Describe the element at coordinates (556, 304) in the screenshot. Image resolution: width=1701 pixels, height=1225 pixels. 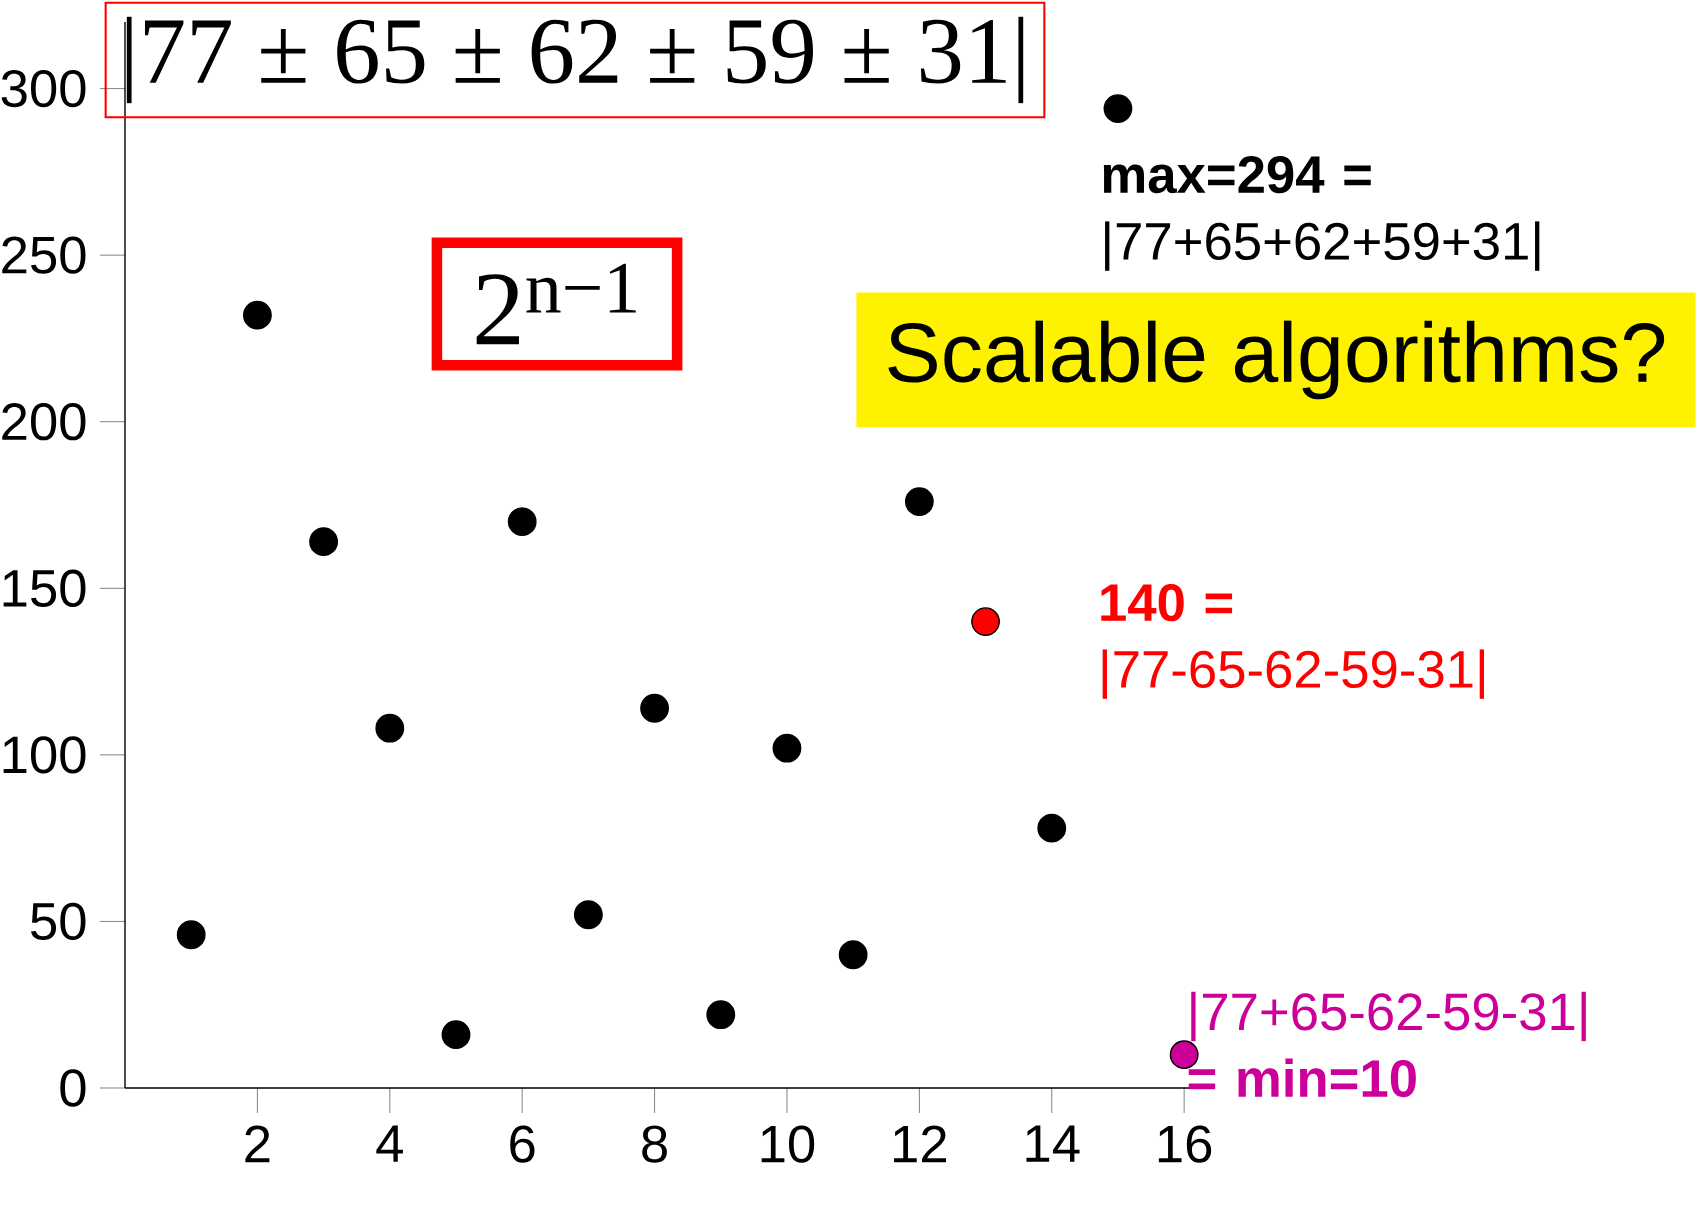
I see `annotation: 2$^{n−1}$` at that location.